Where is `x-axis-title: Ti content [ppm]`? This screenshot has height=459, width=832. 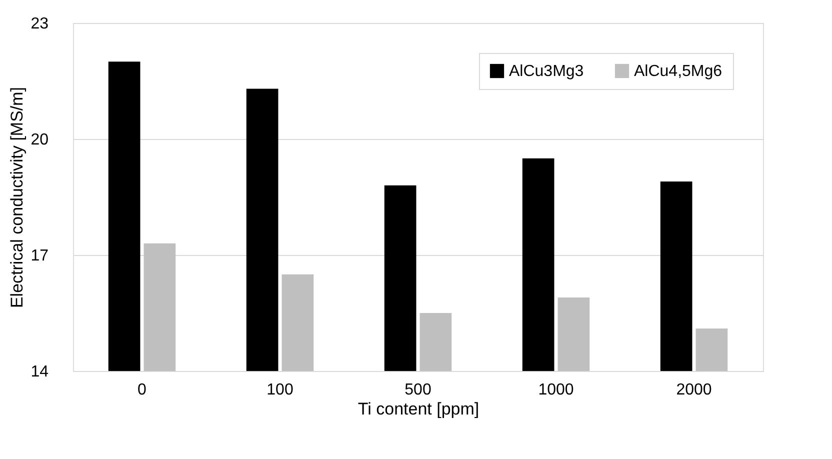
x-axis-title: Ti content [ppm] is located at coordinates (419, 409).